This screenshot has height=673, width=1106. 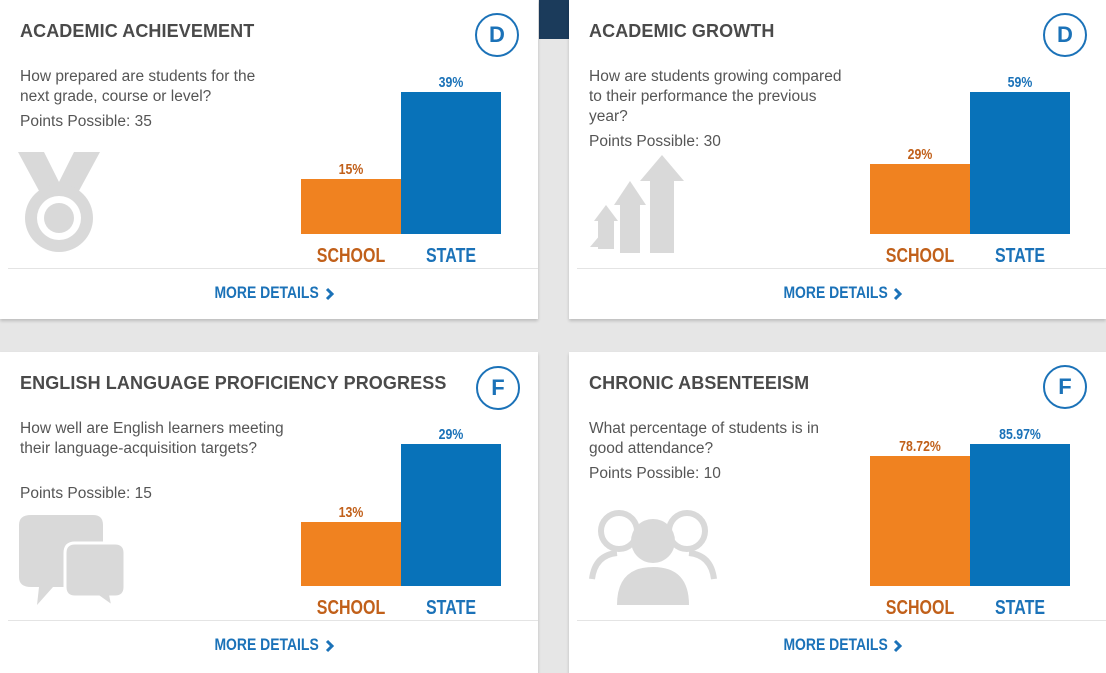 I want to click on card-title: CHRONIC ABSENTEEISM, so click(x=699, y=383).